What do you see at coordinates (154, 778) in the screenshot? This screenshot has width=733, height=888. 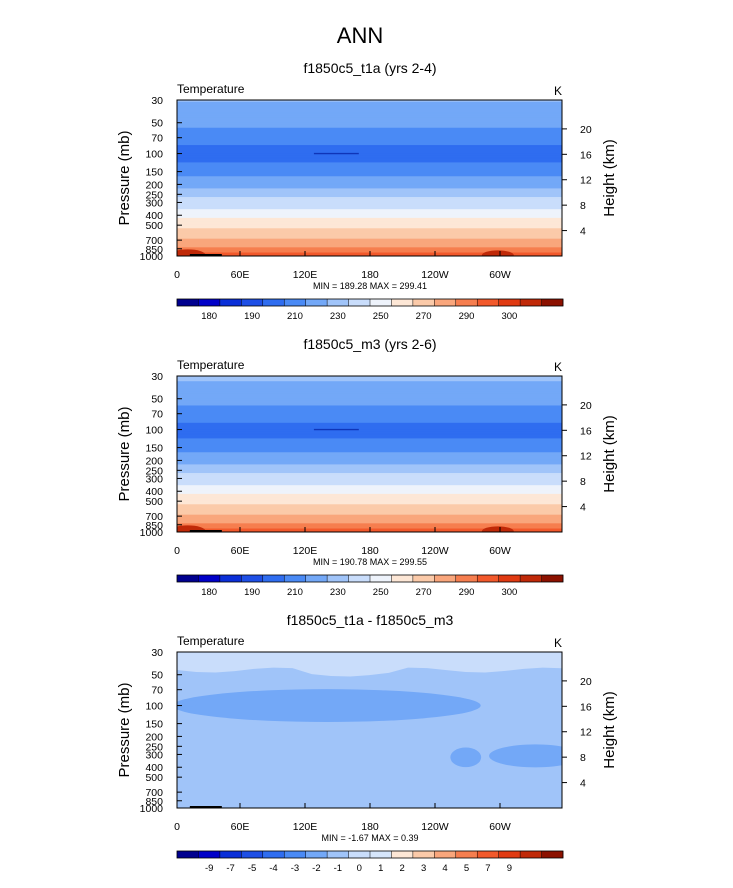 I see `y-tick-label: 500` at bounding box center [154, 778].